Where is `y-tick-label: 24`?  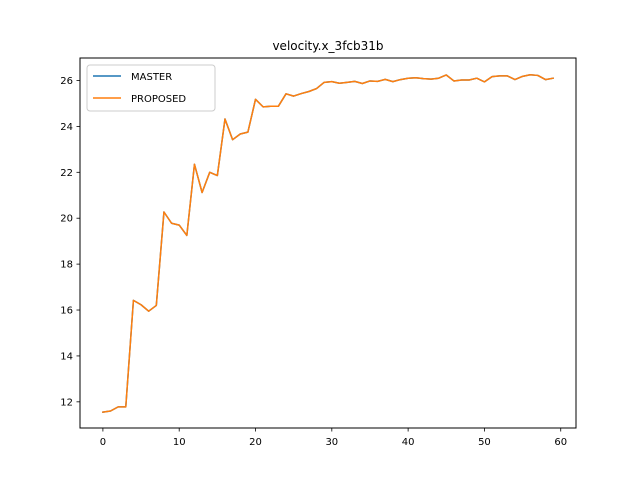 y-tick-label: 24 is located at coordinates (66, 127).